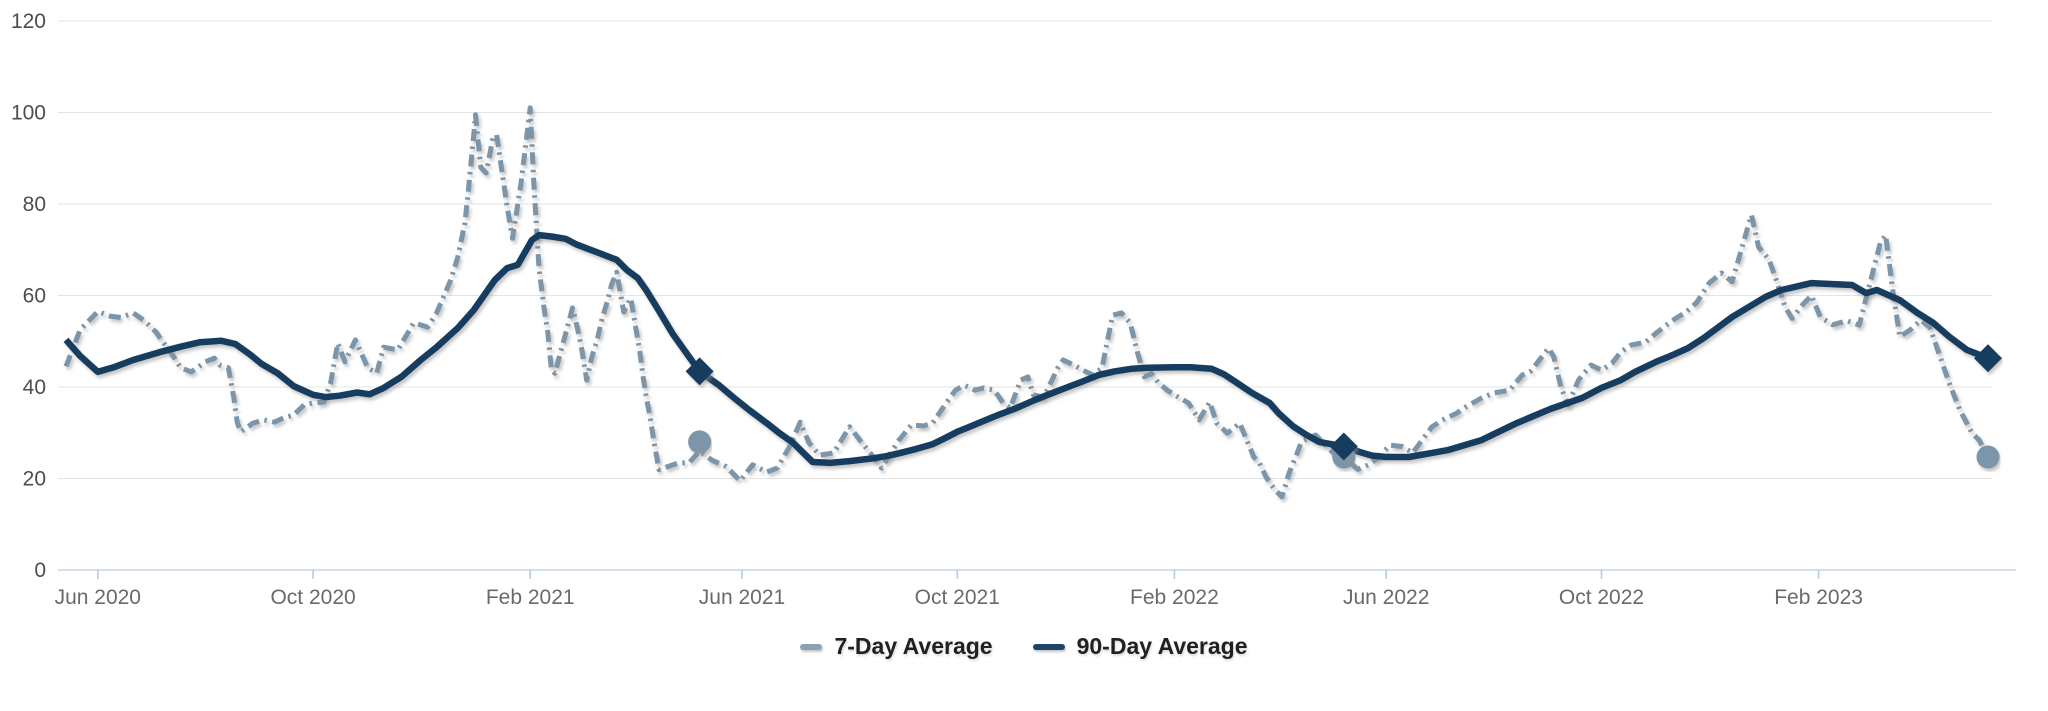  Describe the element at coordinates (913, 646) in the screenshot. I see `legend-label-7-day-average: 7-Day Average` at that location.